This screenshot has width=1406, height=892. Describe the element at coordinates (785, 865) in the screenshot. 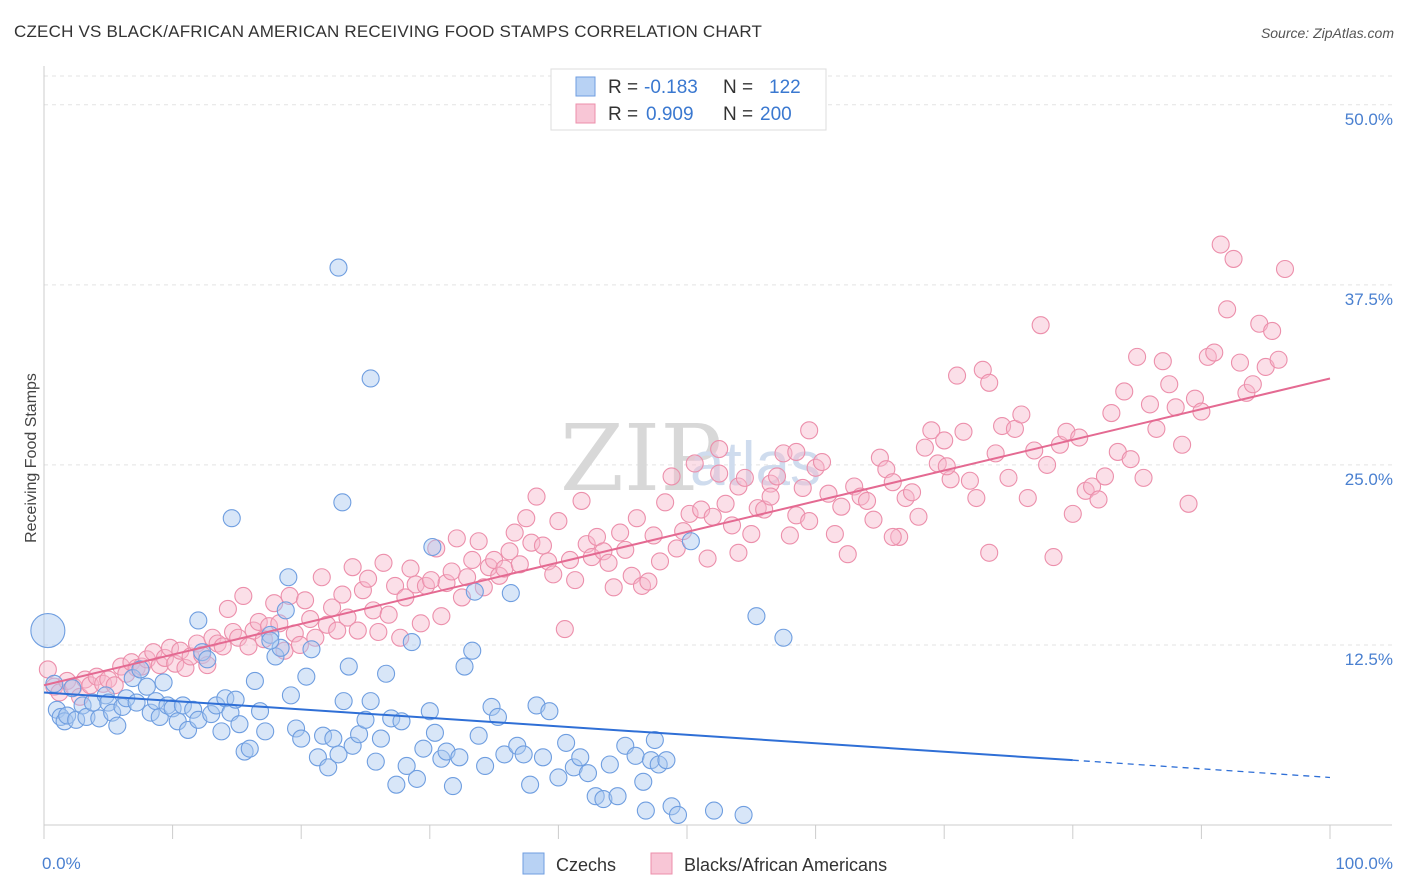

I see `bottom-legend-blacks: Blacks/African Americans` at that location.